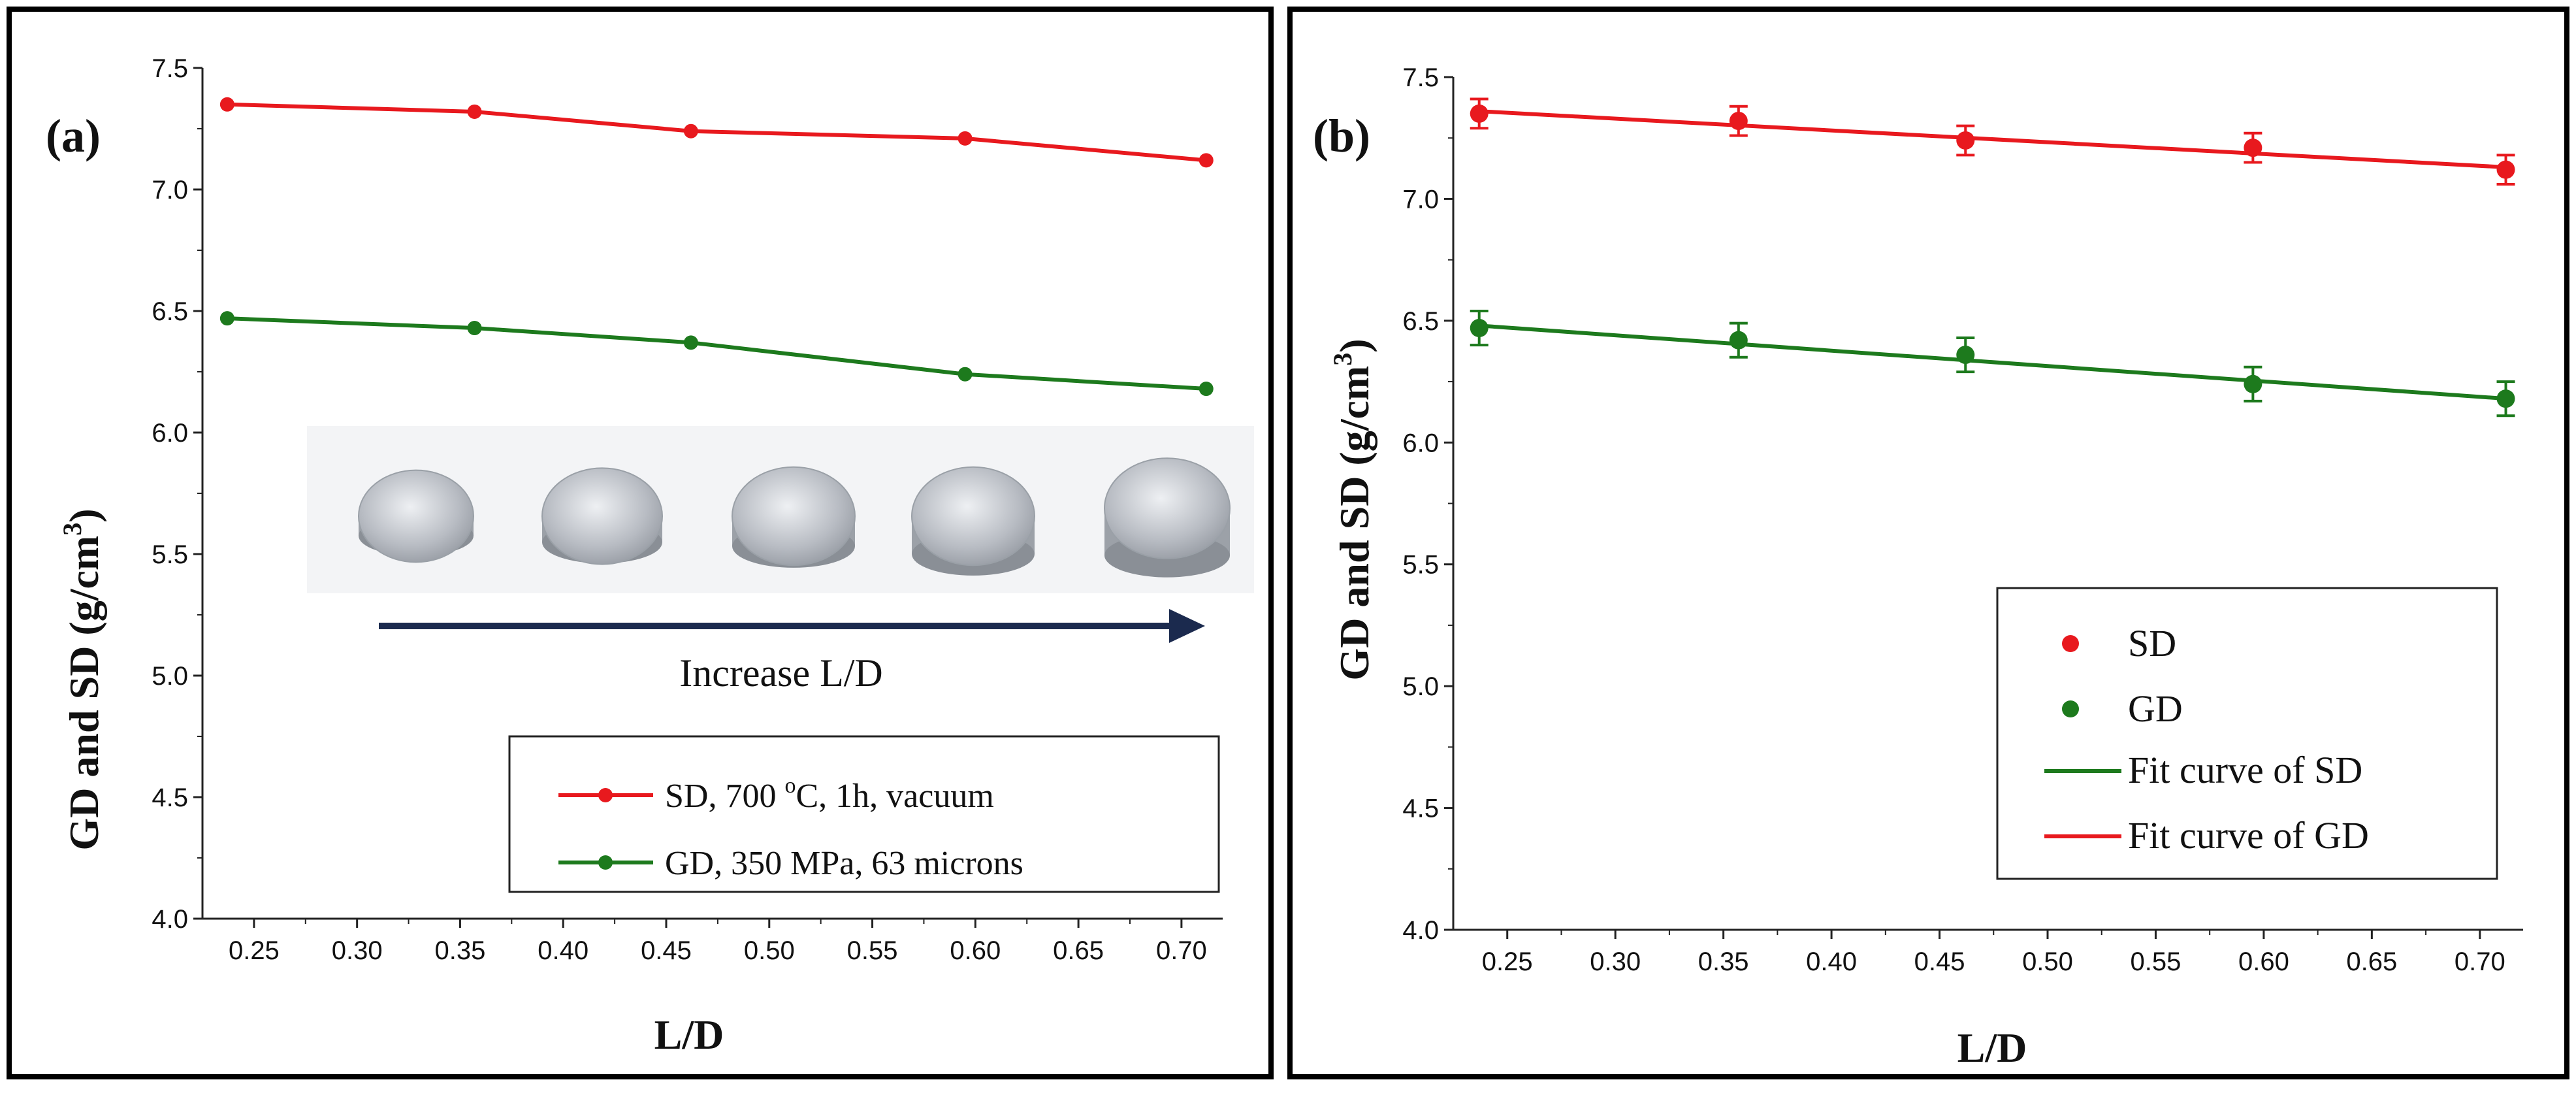  I want to click on panel-a-ylabel: GD and SD (g/cm, so click(84, 693).